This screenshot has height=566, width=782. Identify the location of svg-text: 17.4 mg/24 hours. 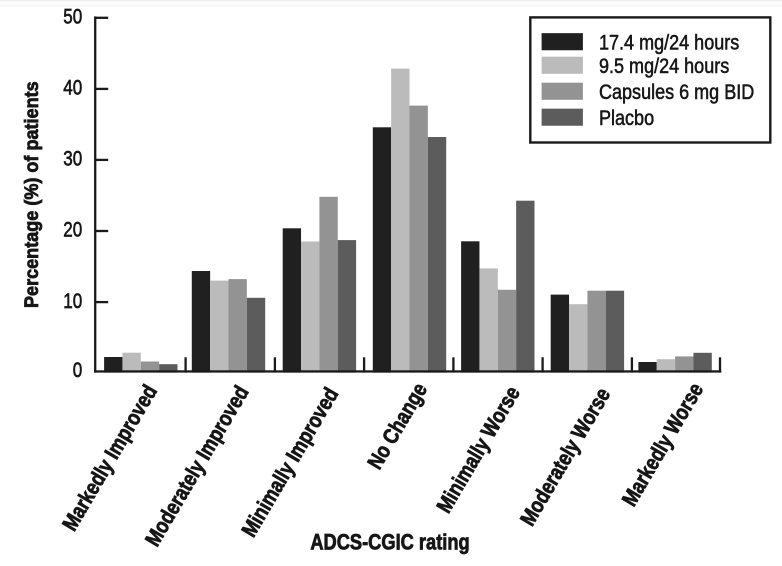
(669, 43).